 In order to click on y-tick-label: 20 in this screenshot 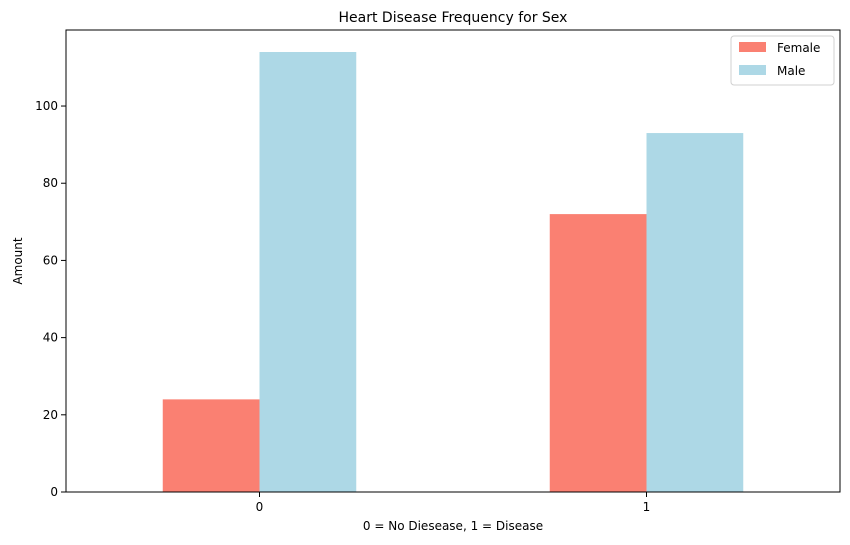, I will do `click(50, 415)`.